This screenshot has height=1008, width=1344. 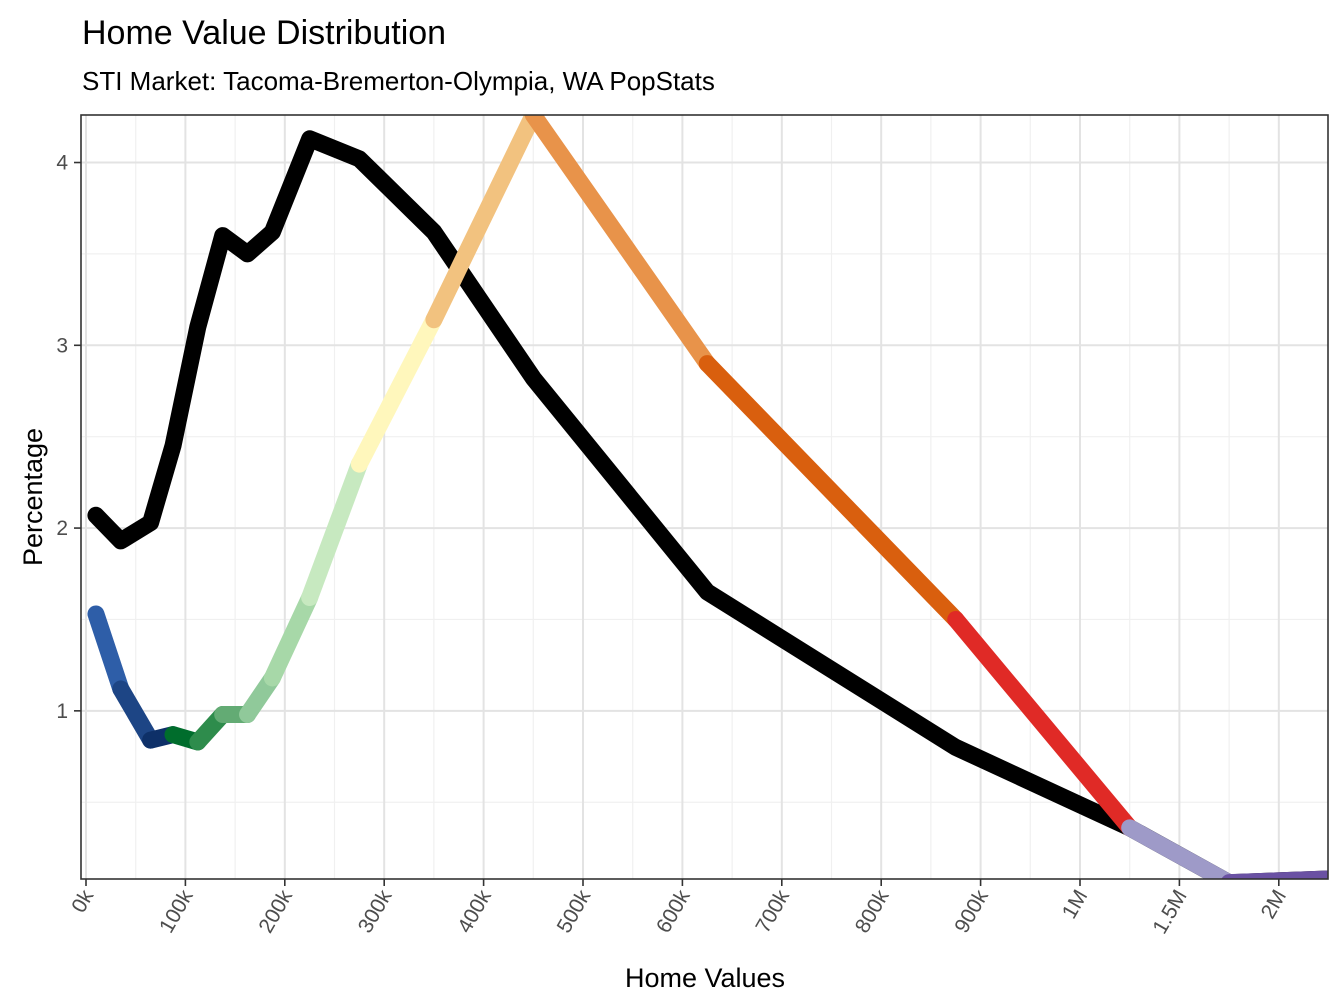 I want to click on x-tick-label: 300k, so click(x=375, y=911).